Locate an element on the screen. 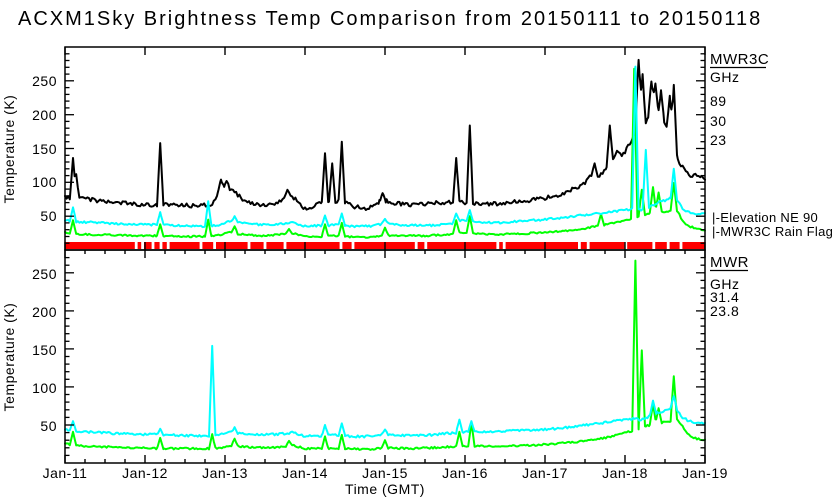 This screenshot has height=500, width=840. legend-mwr: MWR GHz 31.4 23.8 is located at coordinates (729, 286).